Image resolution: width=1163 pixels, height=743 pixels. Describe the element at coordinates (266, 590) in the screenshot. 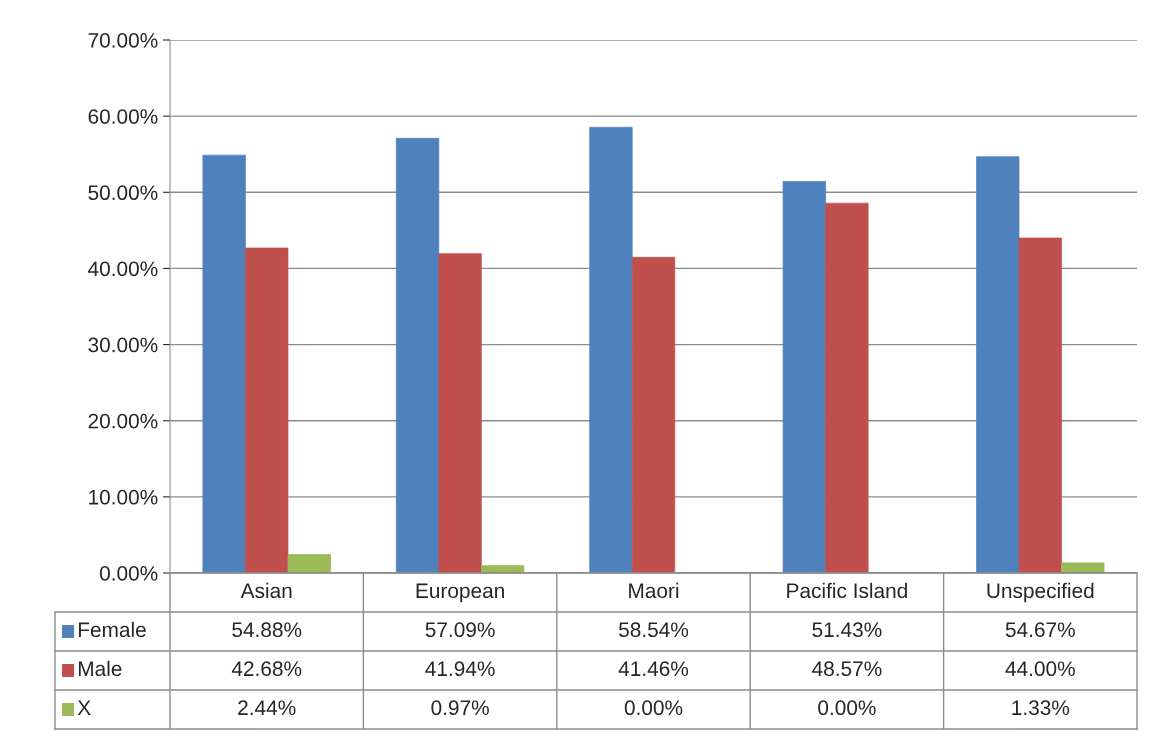

I see `x-tick-label: Asian` at that location.